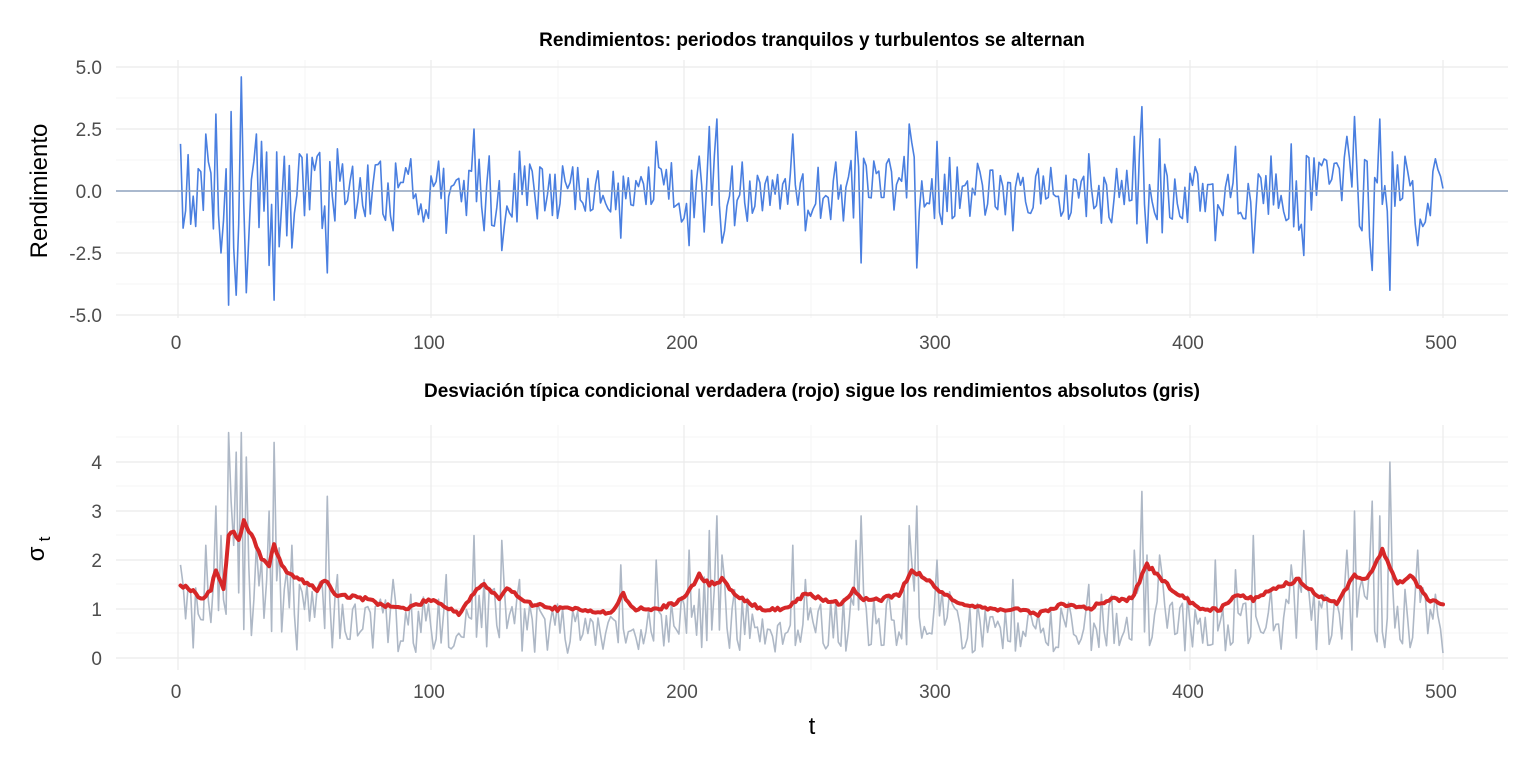 The width and height of the screenshot is (1536, 773). Describe the element at coordinates (89, 68) in the screenshot. I see `returns-y-tick-label: 5.0` at that location.